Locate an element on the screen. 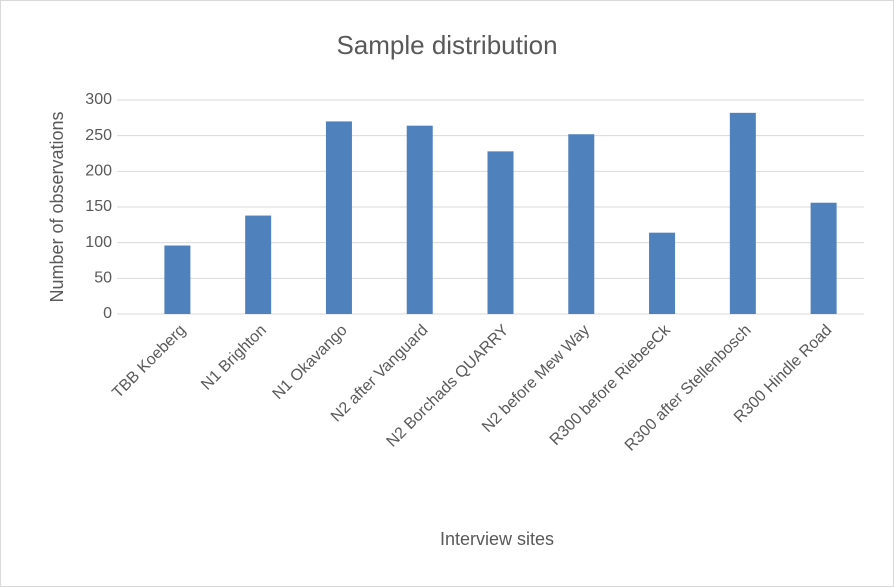  y-axis-label: Number of observations is located at coordinates (57, 206).